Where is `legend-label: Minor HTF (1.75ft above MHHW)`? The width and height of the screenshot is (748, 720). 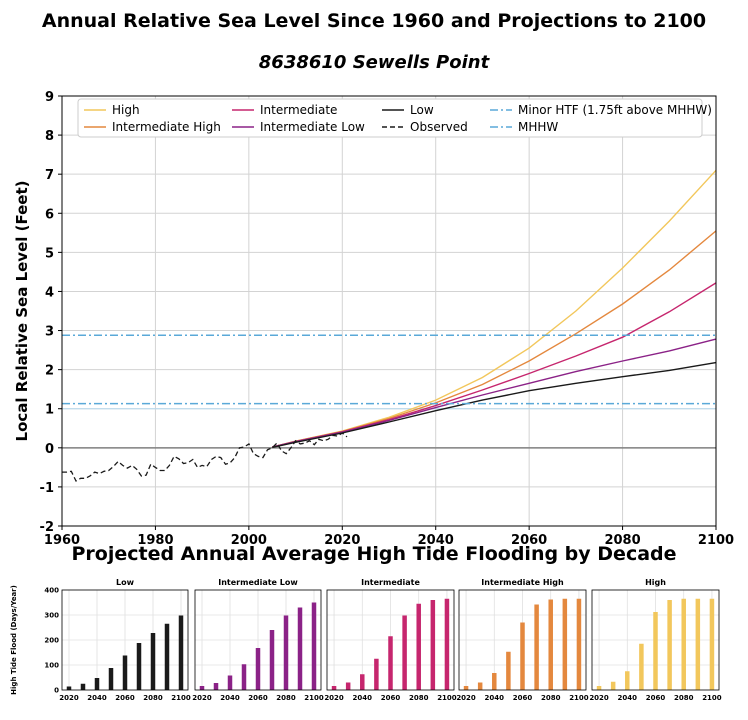 legend-label: Minor HTF (1.75ft above MHHW) is located at coordinates (615, 110).